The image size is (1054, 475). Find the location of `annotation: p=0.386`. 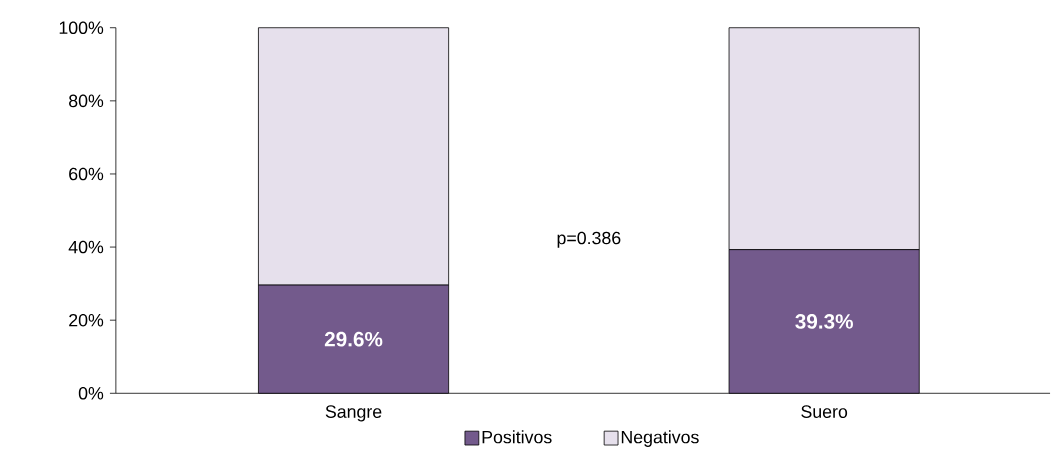

annotation: p=0.386 is located at coordinates (589, 240).